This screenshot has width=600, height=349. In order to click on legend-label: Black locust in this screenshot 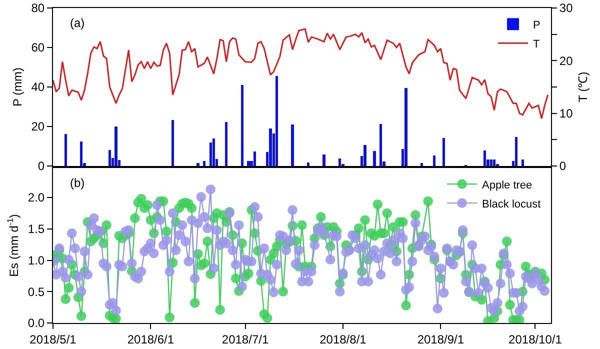, I will do `click(511, 204)`.